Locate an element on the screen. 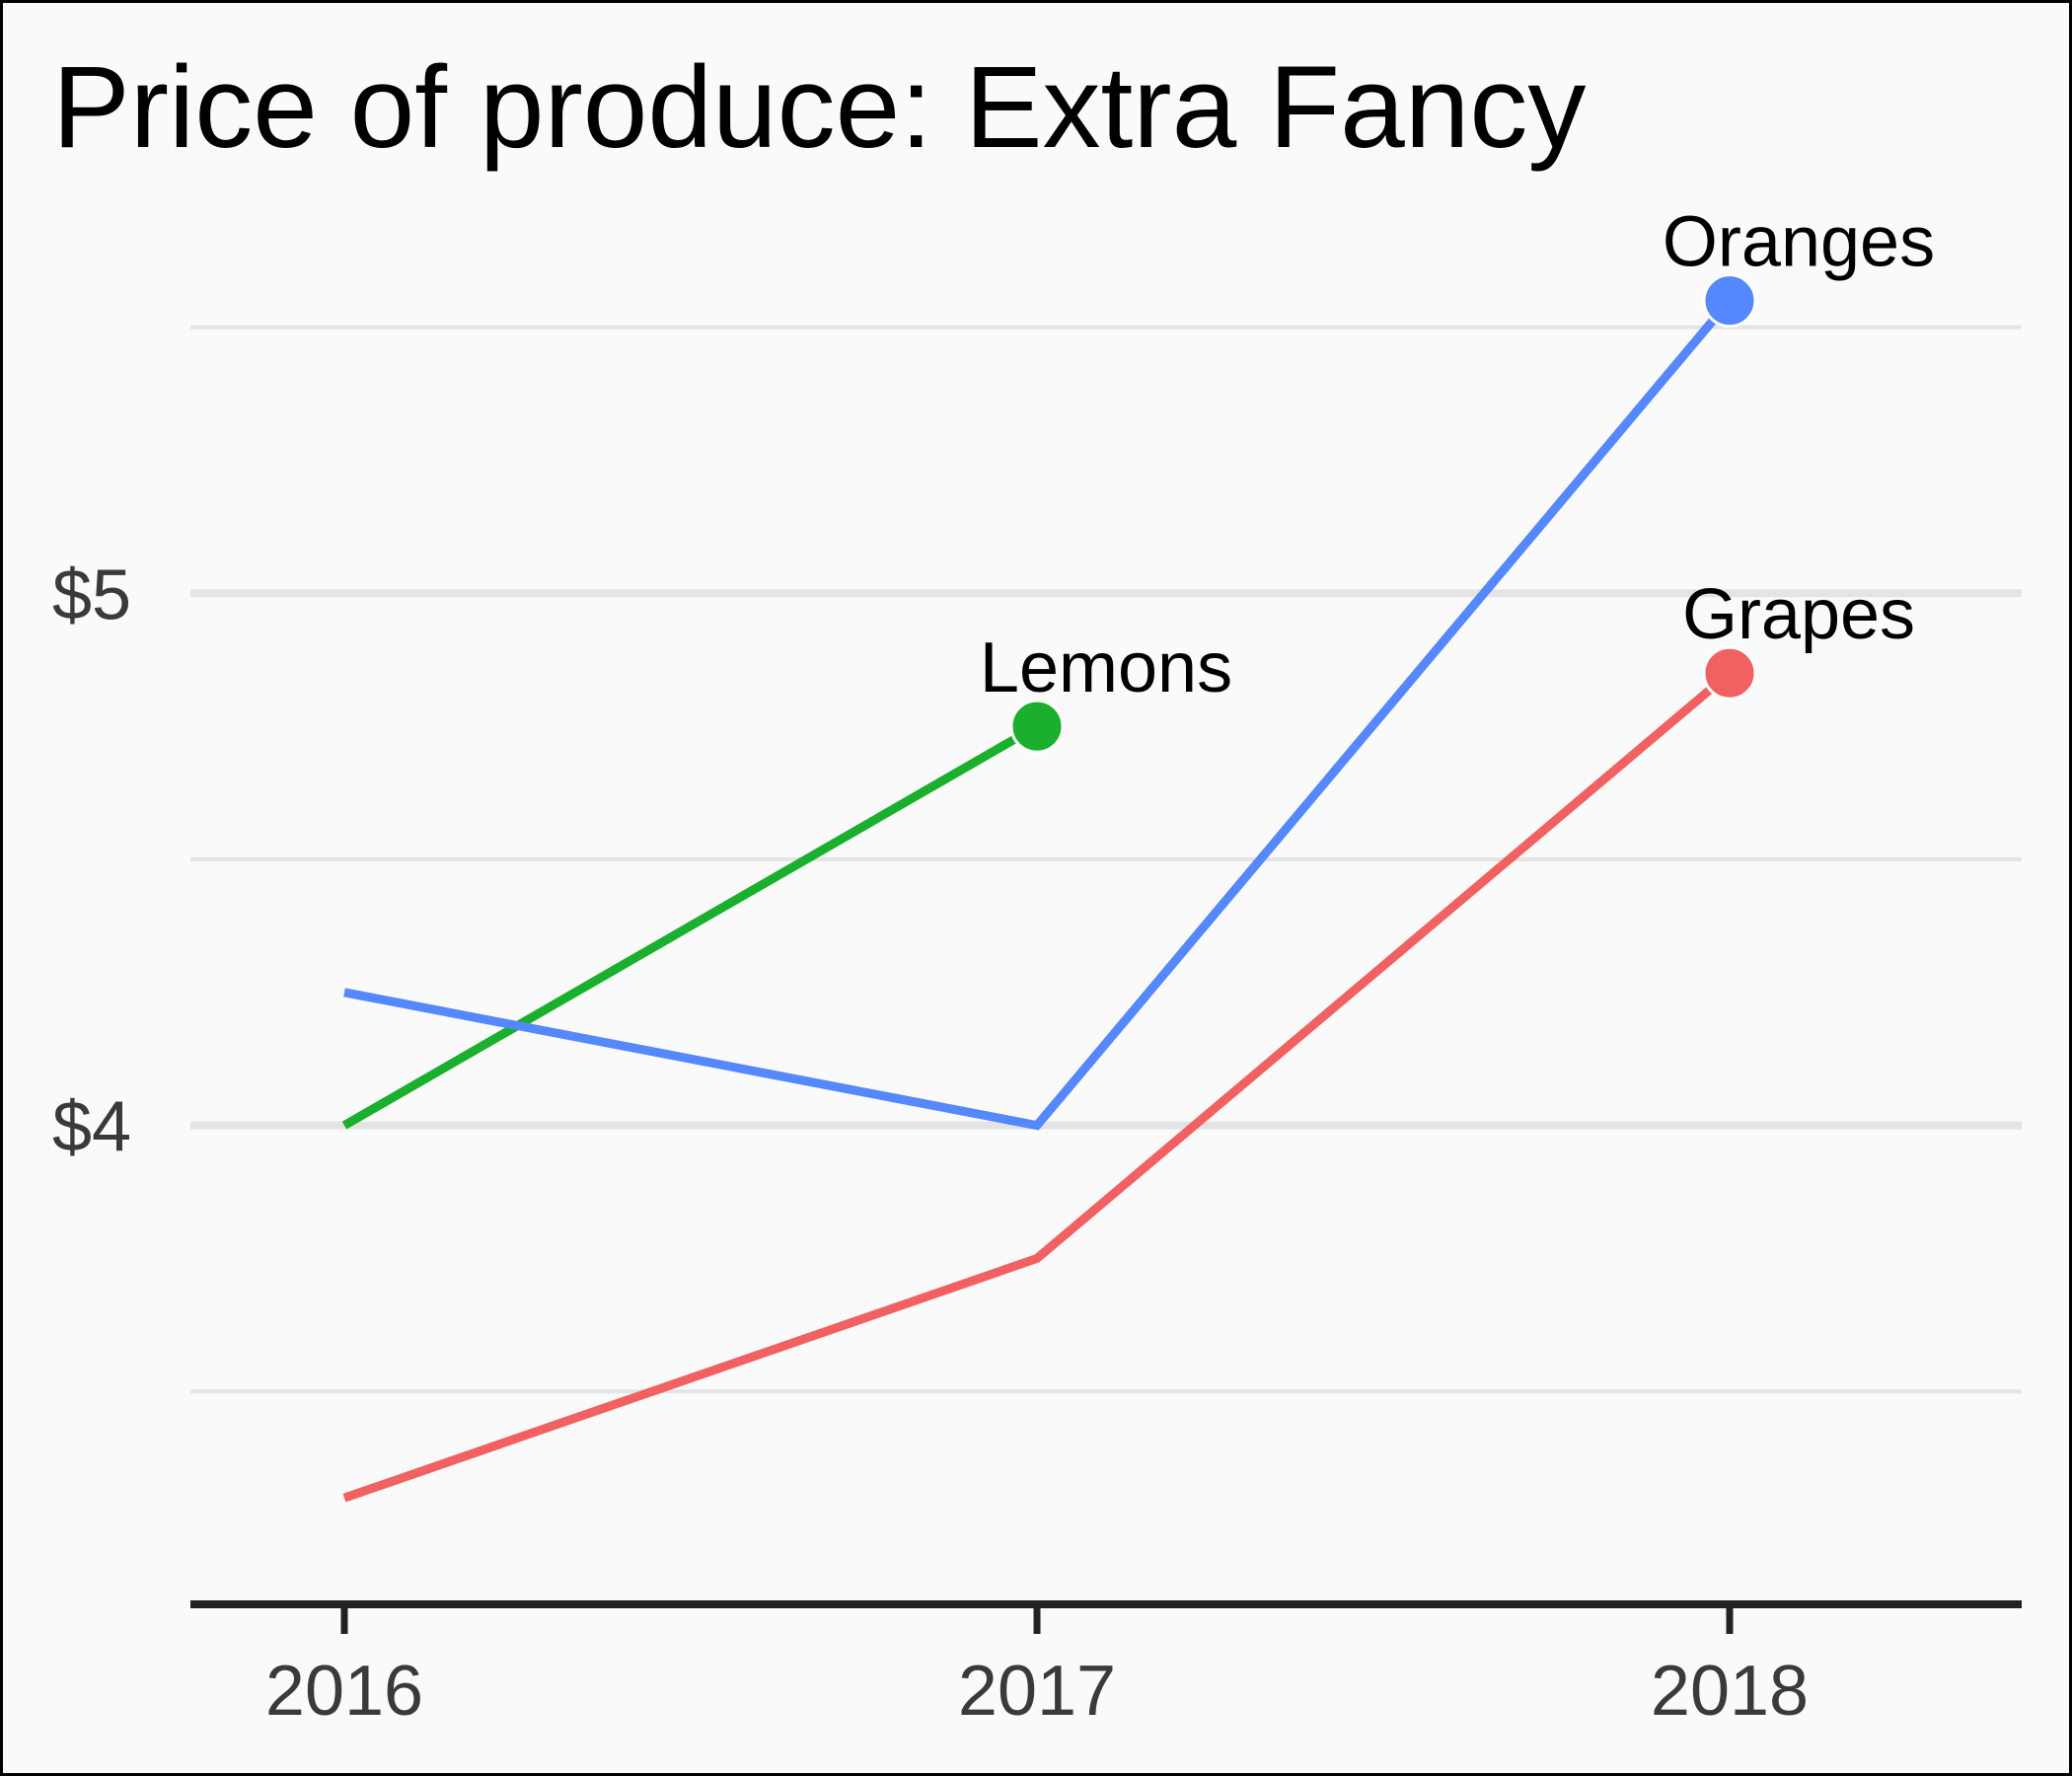 This screenshot has height=1776, width=2072. lemons-line is located at coordinates (691, 926).